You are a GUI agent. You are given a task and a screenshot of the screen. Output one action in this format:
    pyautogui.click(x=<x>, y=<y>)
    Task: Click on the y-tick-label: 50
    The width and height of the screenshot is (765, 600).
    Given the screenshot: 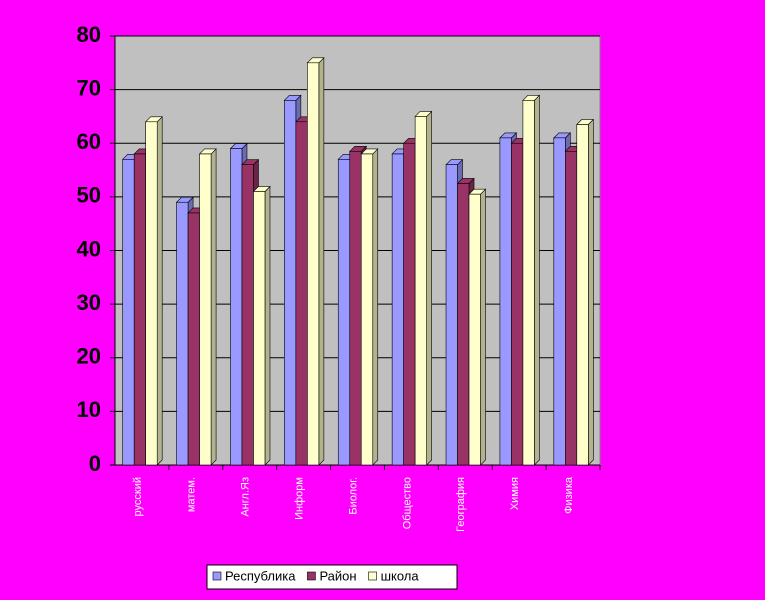 What is the action you would take?
    pyautogui.click(x=89, y=195)
    